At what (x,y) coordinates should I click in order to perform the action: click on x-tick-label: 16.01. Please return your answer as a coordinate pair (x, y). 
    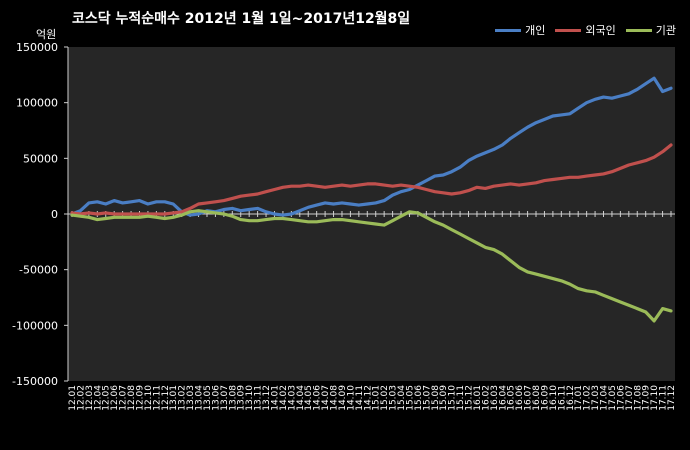
    Looking at the image, I should click on (478, 398).